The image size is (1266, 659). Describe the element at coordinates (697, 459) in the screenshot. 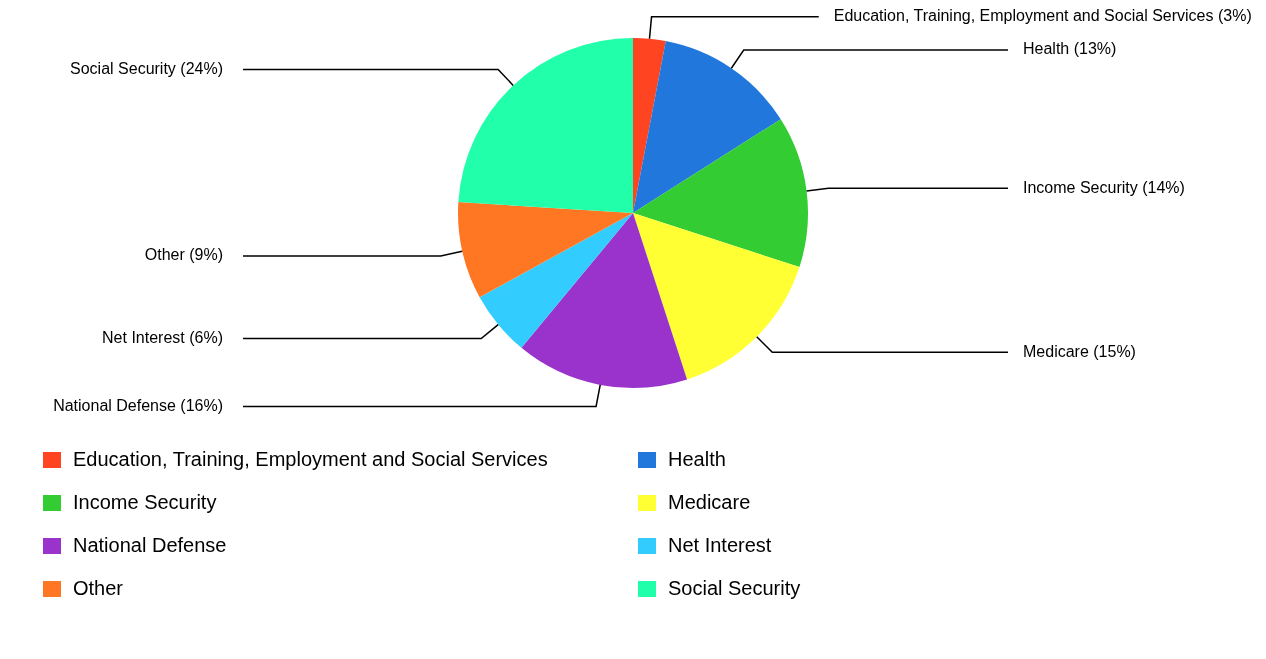

I see `legend-label: Health` at that location.